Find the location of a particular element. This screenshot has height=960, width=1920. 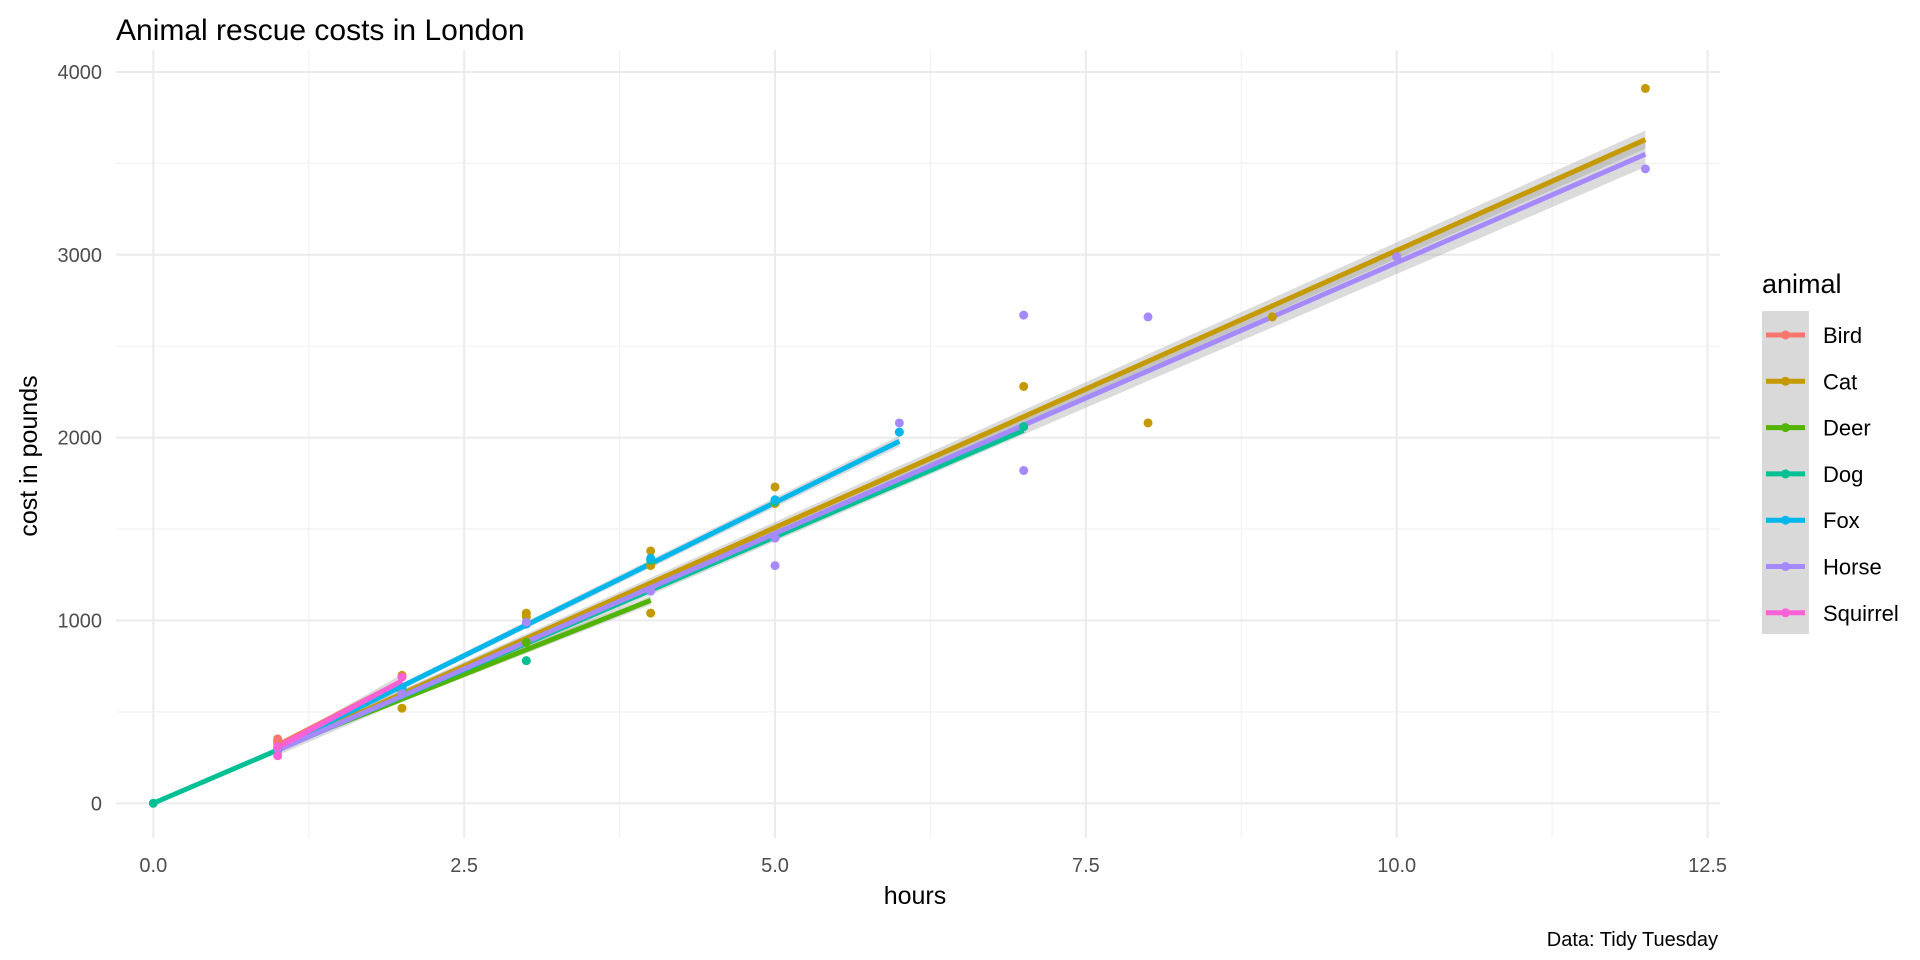

legend-item-horse: Horse is located at coordinates (1824, 567).